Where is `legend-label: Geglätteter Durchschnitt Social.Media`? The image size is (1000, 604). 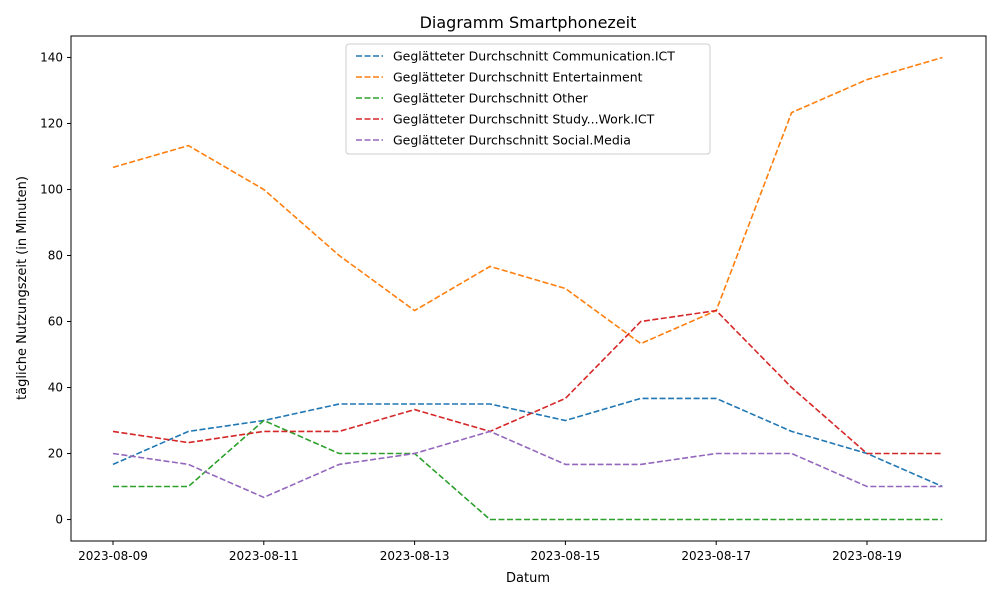
legend-label: Geglätteter Durchschnitt Social.Media is located at coordinates (512, 140).